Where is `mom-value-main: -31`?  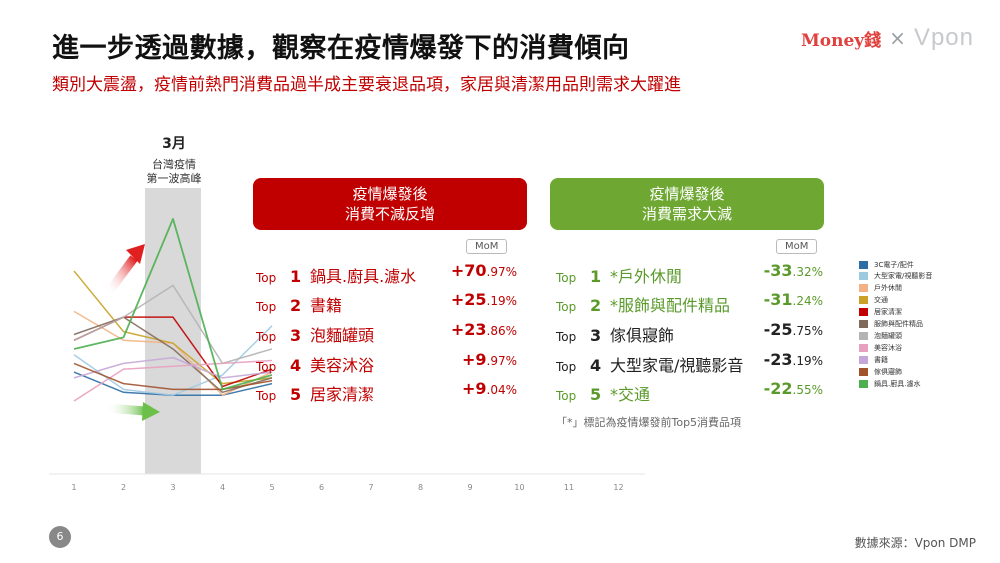
mom-value-main: -31 is located at coordinates (778, 299).